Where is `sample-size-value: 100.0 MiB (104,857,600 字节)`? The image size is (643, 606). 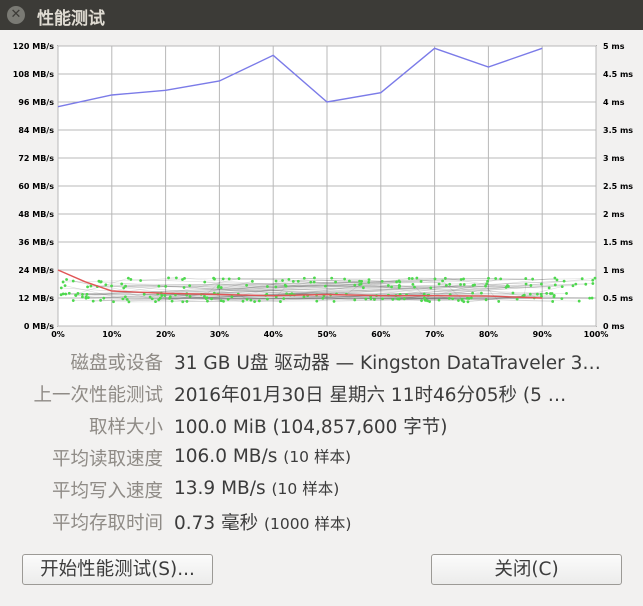
sample-size-value: 100.0 MiB (104,857,600 字节) is located at coordinates (311, 427).